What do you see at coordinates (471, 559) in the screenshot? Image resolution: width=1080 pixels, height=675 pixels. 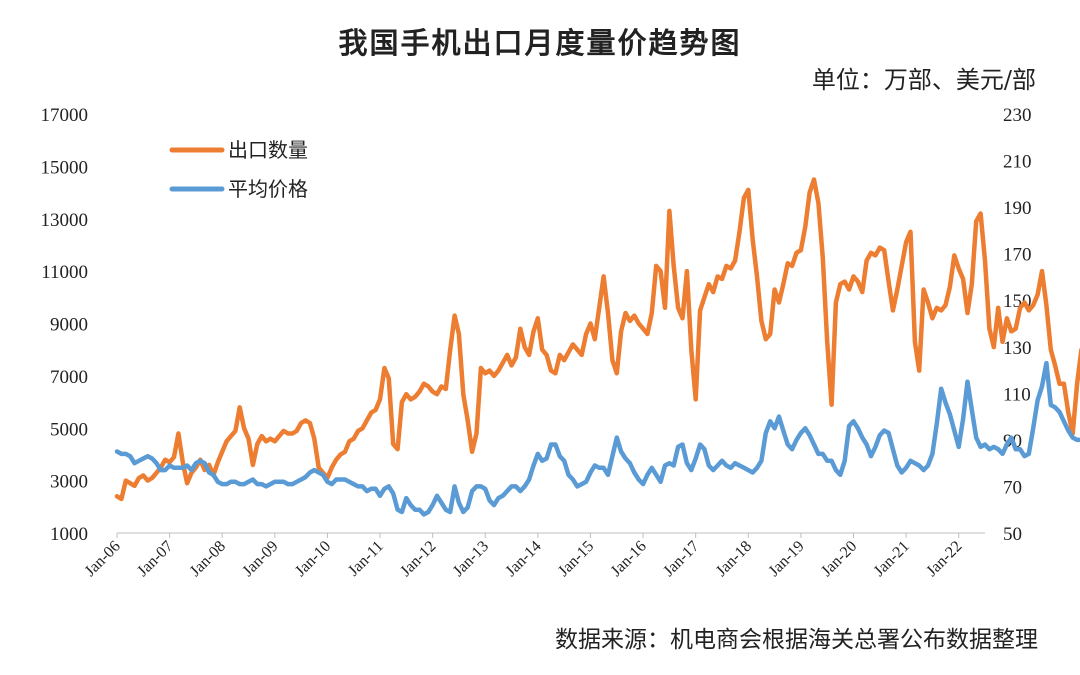 I see `x-tick-label: Jan-13` at bounding box center [471, 559].